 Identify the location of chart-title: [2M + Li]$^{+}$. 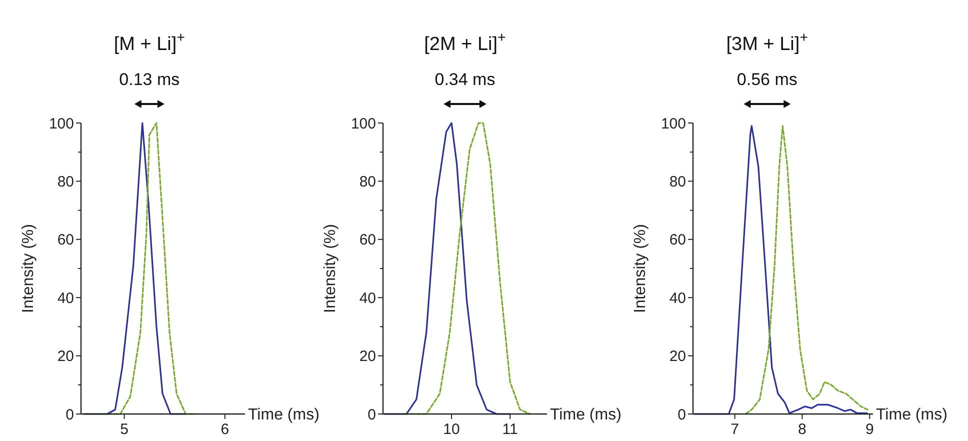
(465, 42).